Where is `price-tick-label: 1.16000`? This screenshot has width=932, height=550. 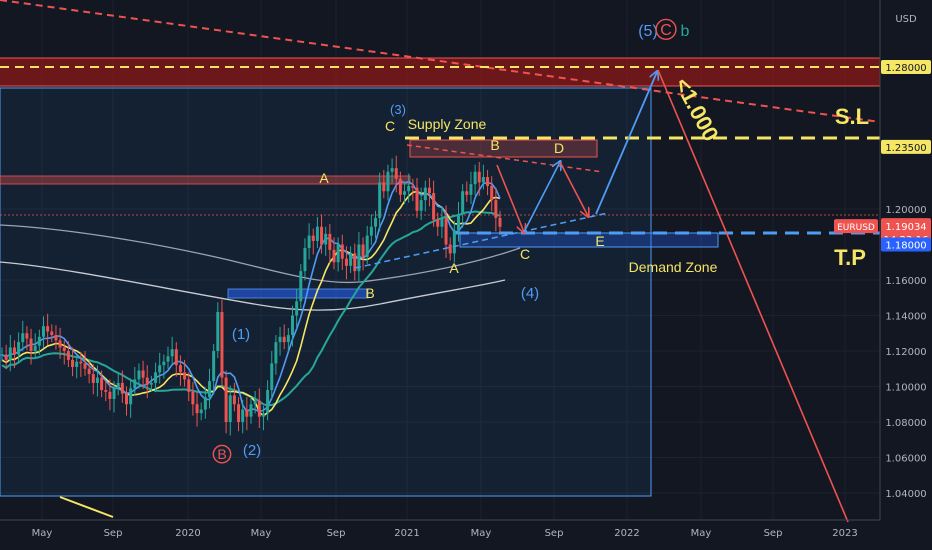 price-tick-label: 1.16000 is located at coordinates (905, 281).